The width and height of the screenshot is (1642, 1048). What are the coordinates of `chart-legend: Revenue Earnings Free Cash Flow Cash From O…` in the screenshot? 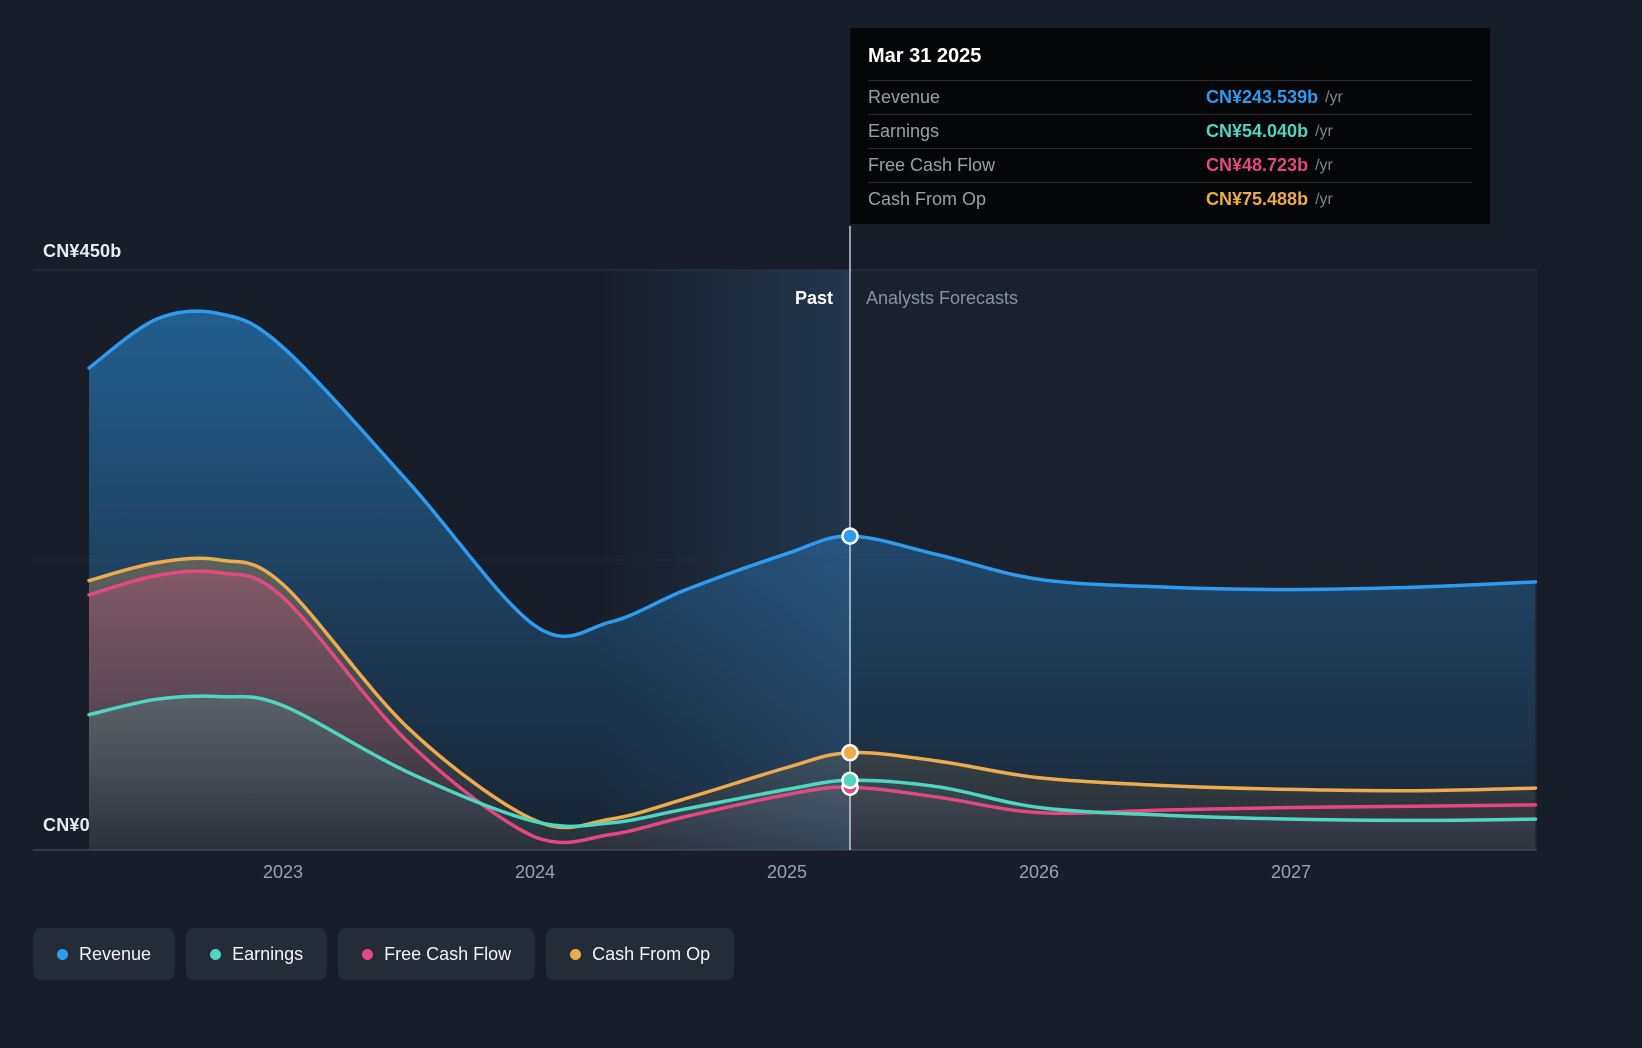 It's located at (384, 954).